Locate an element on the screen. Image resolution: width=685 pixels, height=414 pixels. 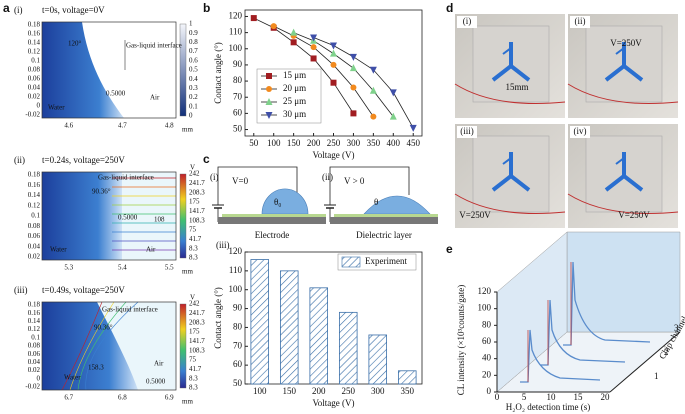
colorbar-tick-label: 0.7 is located at coordinates (193, 51).